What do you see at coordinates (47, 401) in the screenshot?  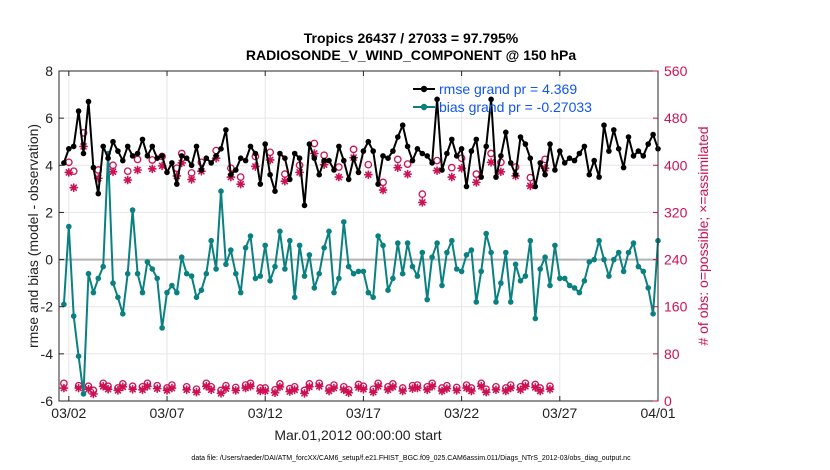 I see `y-tick-label: -6` at bounding box center [47, 401].